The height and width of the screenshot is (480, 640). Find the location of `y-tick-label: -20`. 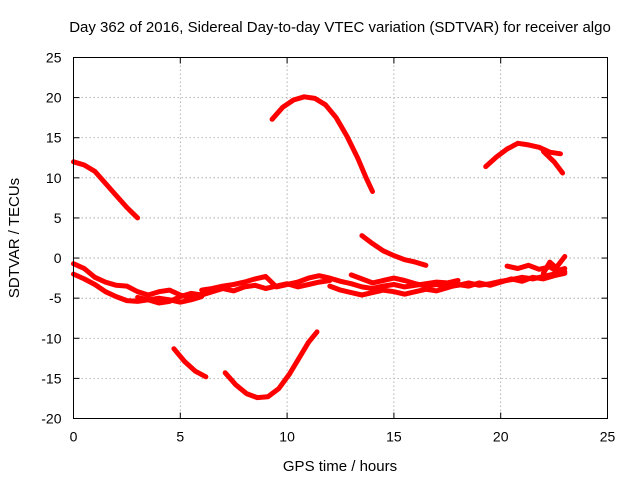

y-tick-label: -20 is located at coordinates (51, 419).